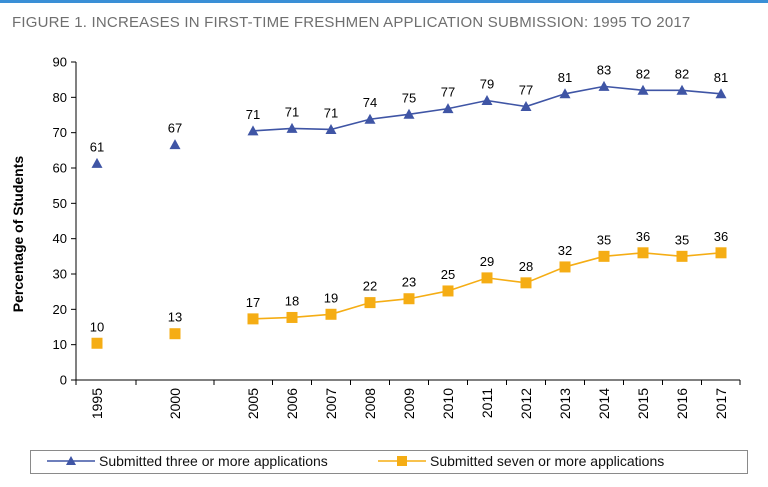 The width and height of the screenshot is (768, 487). I want to click on data-label: 61, so click(97, 146).